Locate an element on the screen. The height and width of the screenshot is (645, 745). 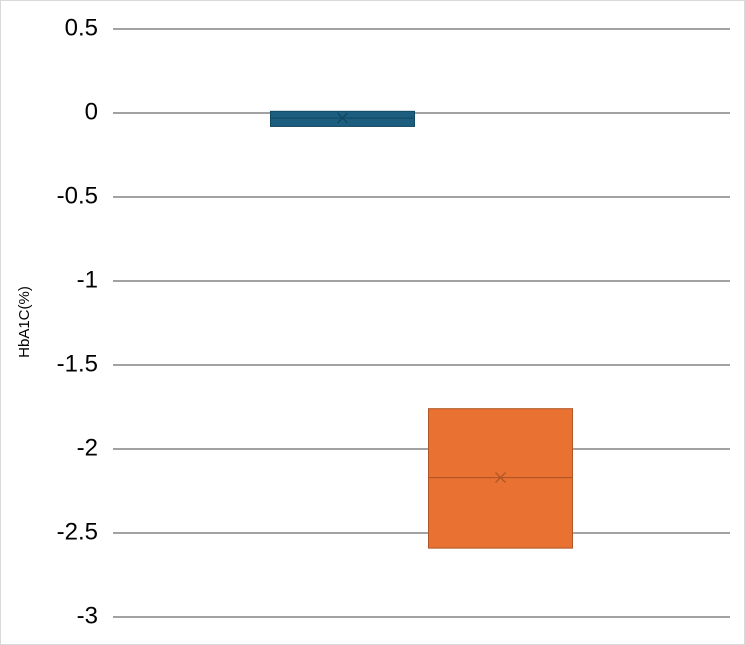
y-tick-label: -2.5 is located at coordinates (77, 531).